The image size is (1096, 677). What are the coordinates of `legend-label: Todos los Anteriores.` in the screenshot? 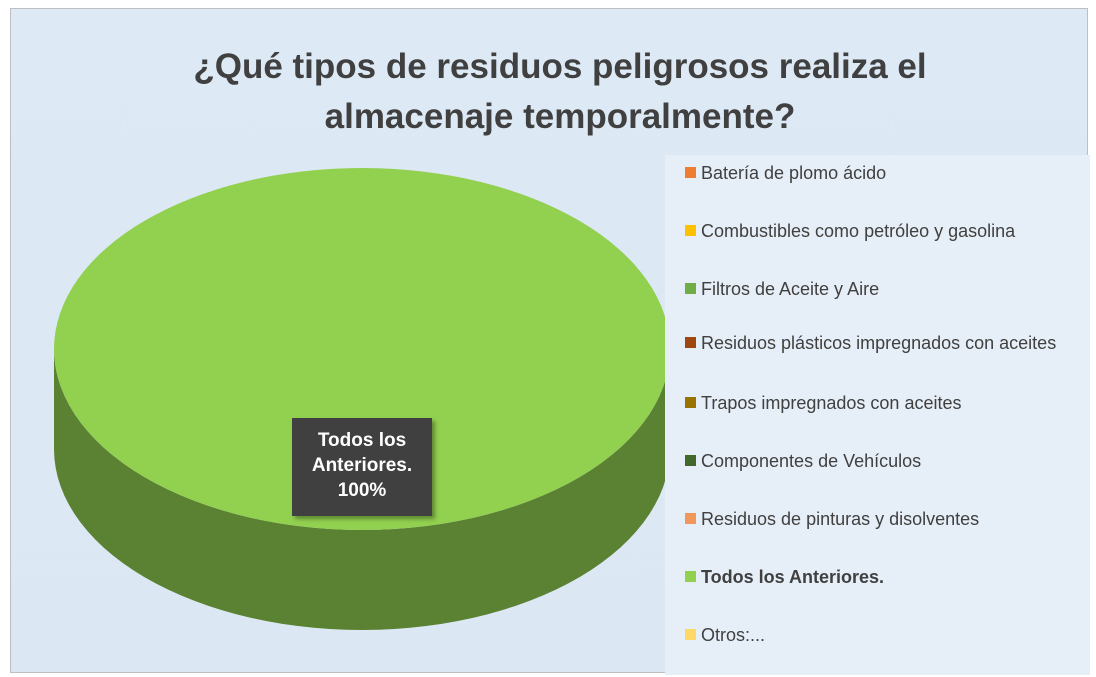 It's located at (793, 577).